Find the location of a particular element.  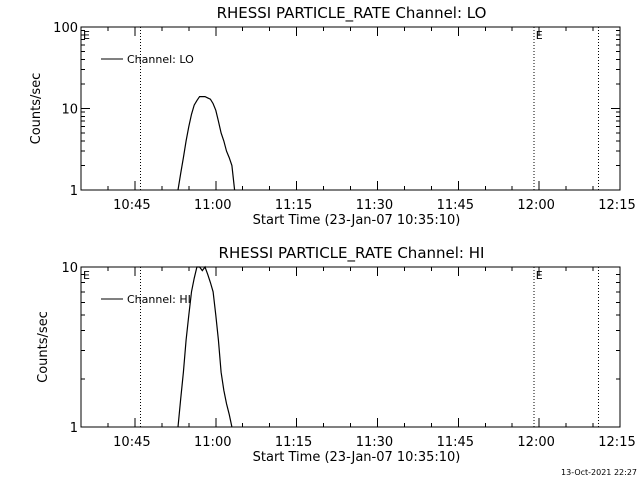

legend-label: Channel: LO is located at coordinates (160, 59).